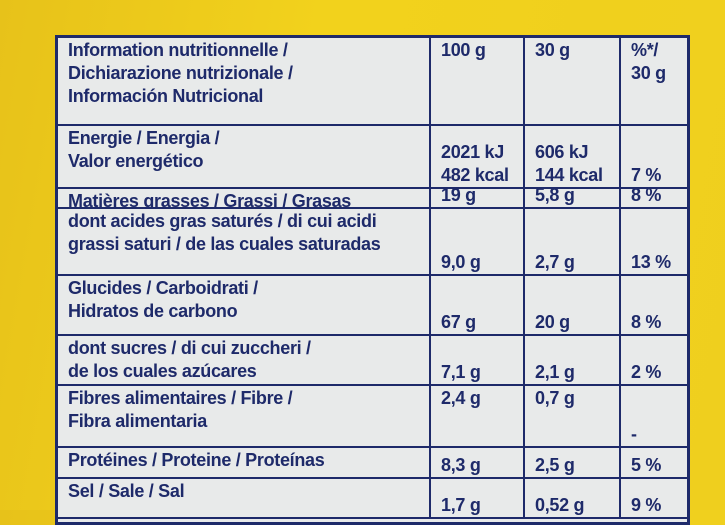 The image size is (725, 525). Describe the element at coordinates (654, 361) in the screenshot. I see `nutrient-value: 2 %` at that location.